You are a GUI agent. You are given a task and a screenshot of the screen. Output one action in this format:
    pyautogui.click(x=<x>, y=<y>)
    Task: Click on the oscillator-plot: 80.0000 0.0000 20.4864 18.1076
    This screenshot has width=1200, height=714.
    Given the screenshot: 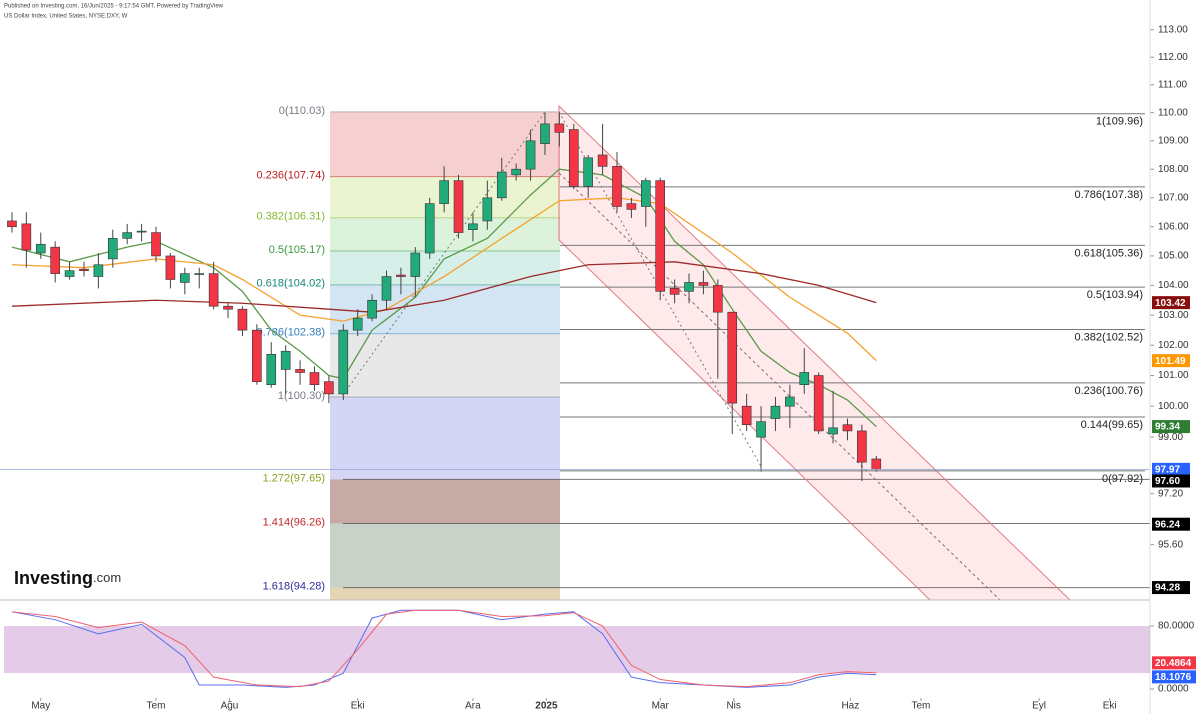 What is the action you would take?
    pyautogui.click(x=603, y=652)
    